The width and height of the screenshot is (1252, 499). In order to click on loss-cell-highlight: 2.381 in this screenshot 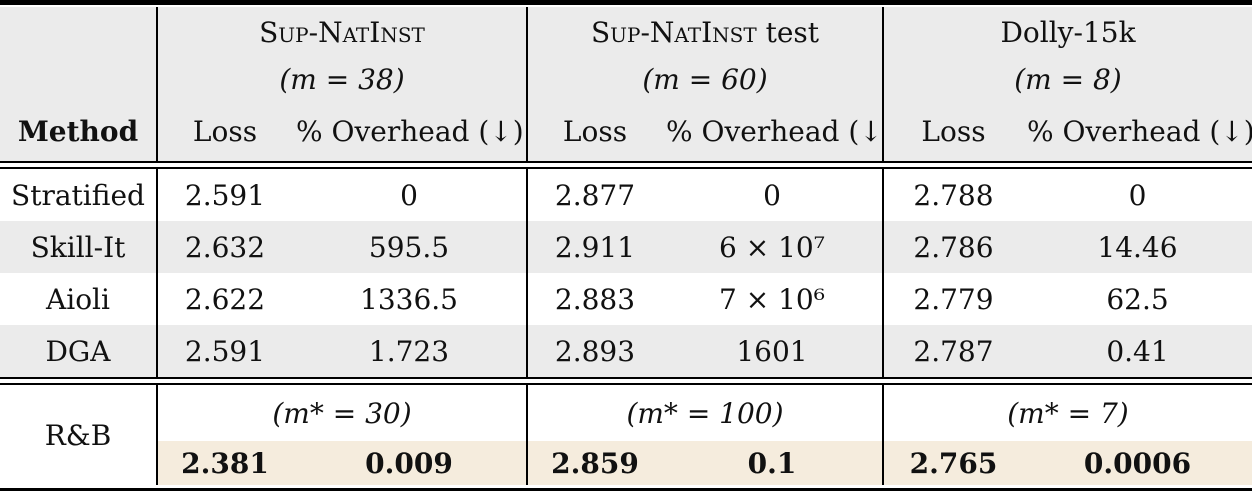, I will do `click(224, 463)`.